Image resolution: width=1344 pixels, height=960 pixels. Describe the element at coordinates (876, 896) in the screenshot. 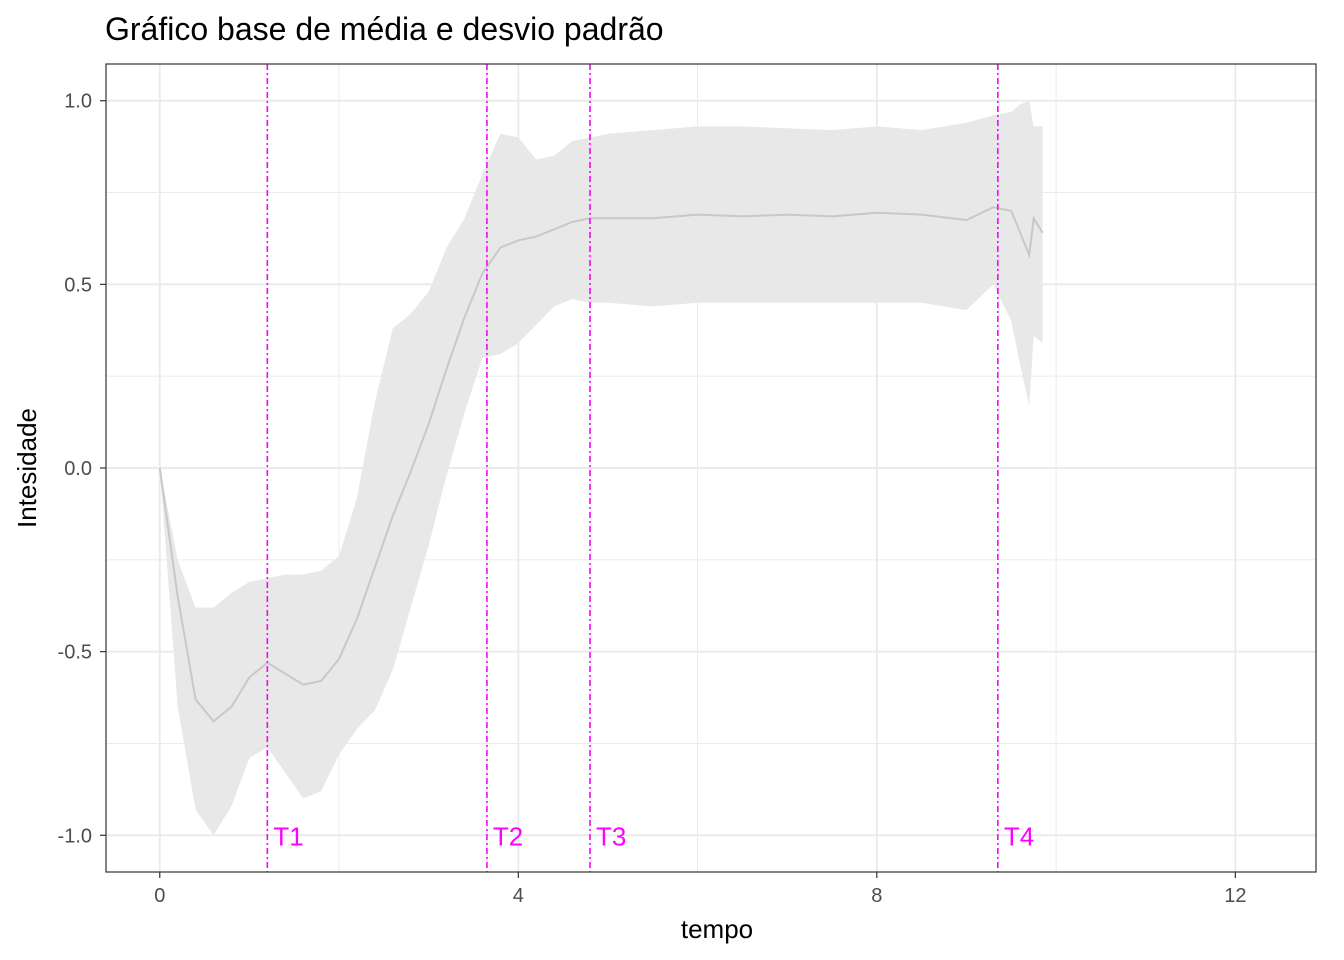

I see `x-tick-label-2: 8` at that location.